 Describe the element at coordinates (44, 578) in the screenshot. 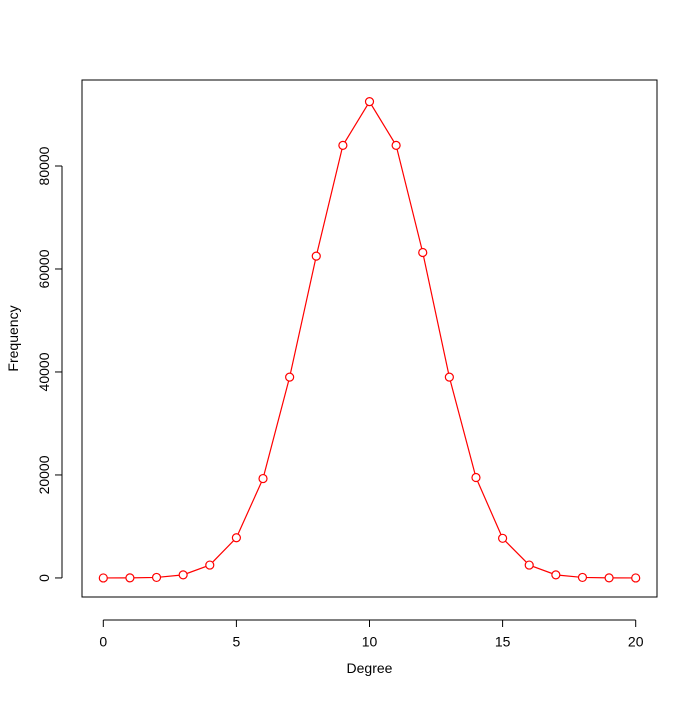

I see `y-tick-label: 0` at that location.